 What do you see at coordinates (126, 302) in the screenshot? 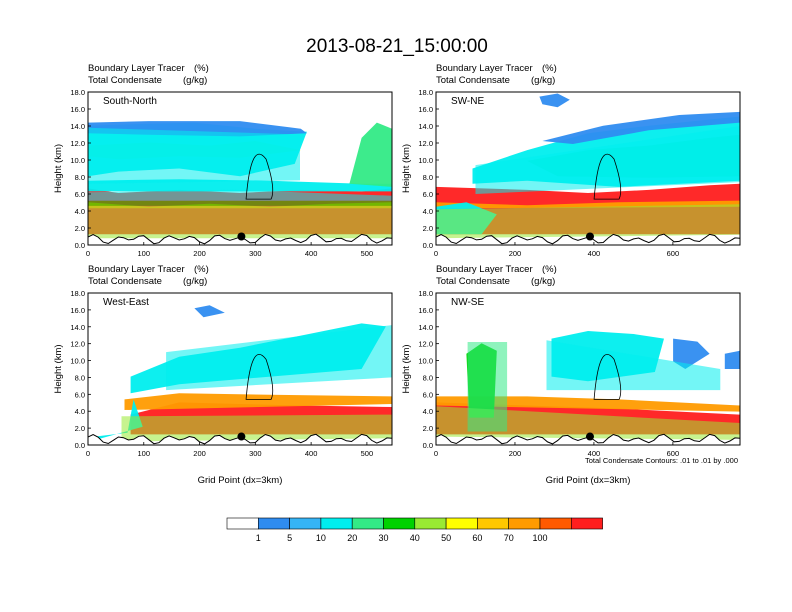
I see `panel-label: West-East` at bounding box center [126, 302].